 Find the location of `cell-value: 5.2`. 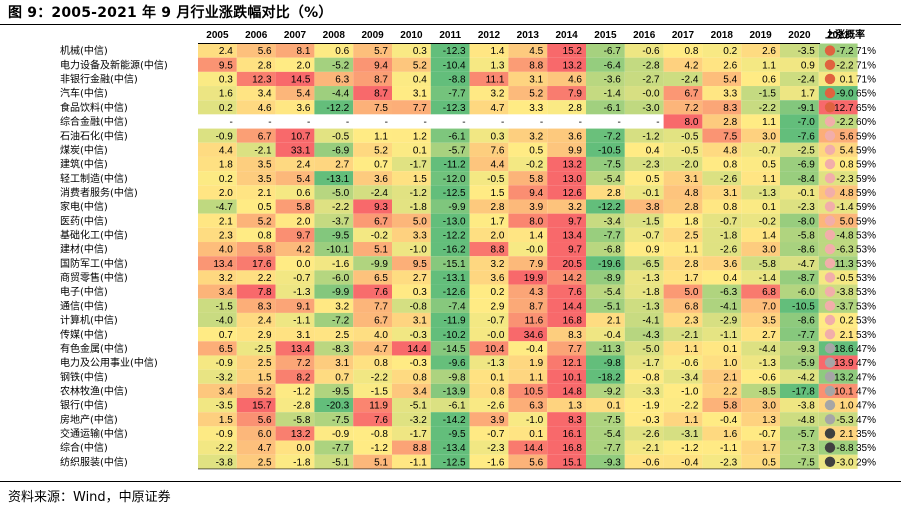

cell-value: 5.2 is located at coordinates (536, 94).